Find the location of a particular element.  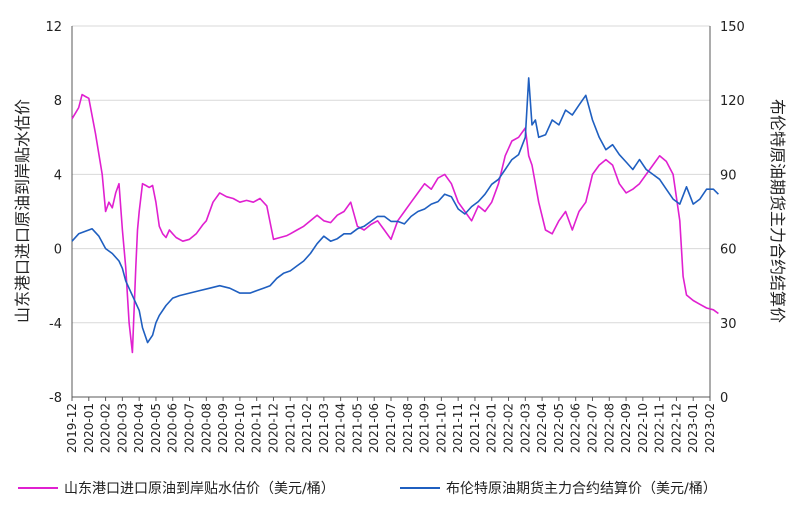

x-tick-label: 2020-07 is located at coordinates (190, 428).